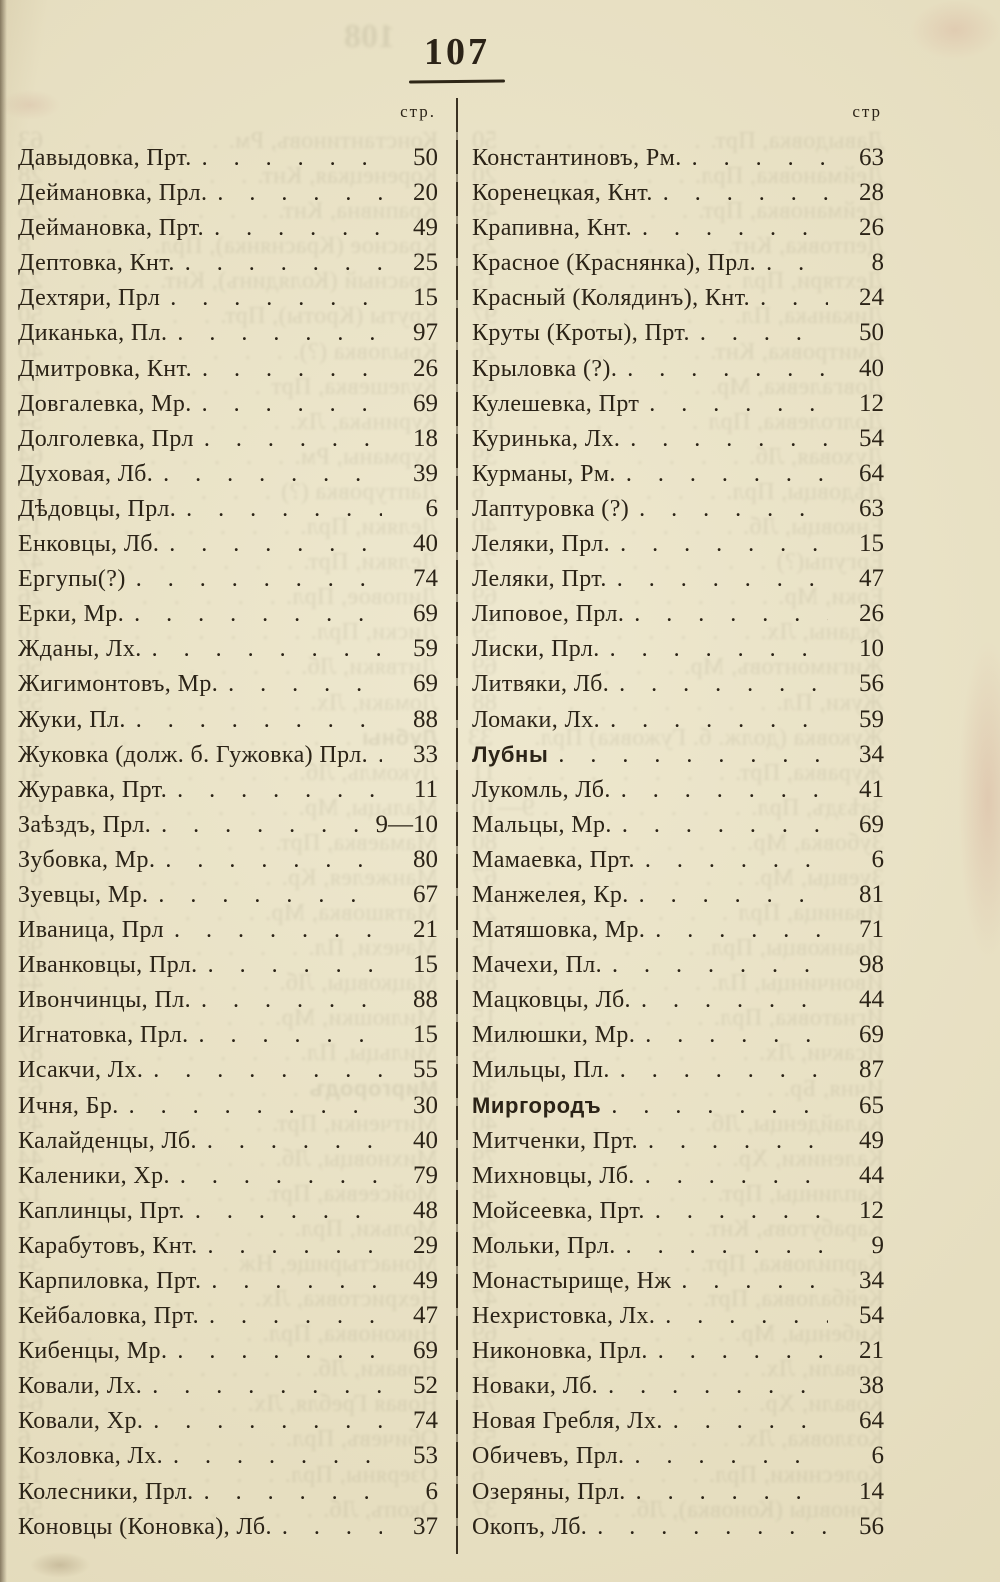  I want to click on entry-name: Мачехи, Пл., so click(537, 965).